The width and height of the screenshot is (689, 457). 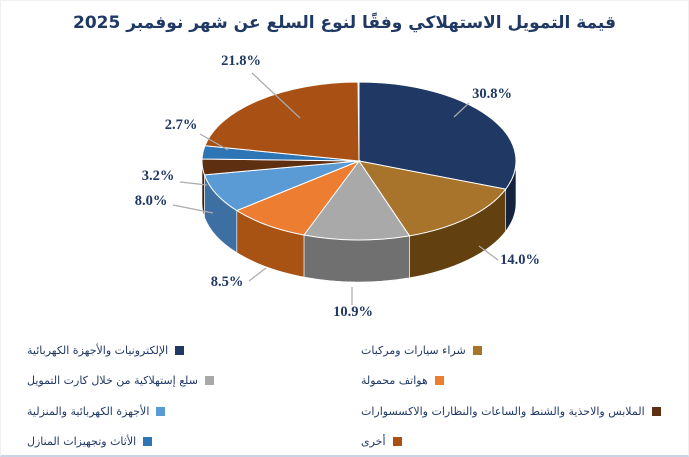 I want to click on legend-label: هواتف محمولة, so click(x=394, y=380).